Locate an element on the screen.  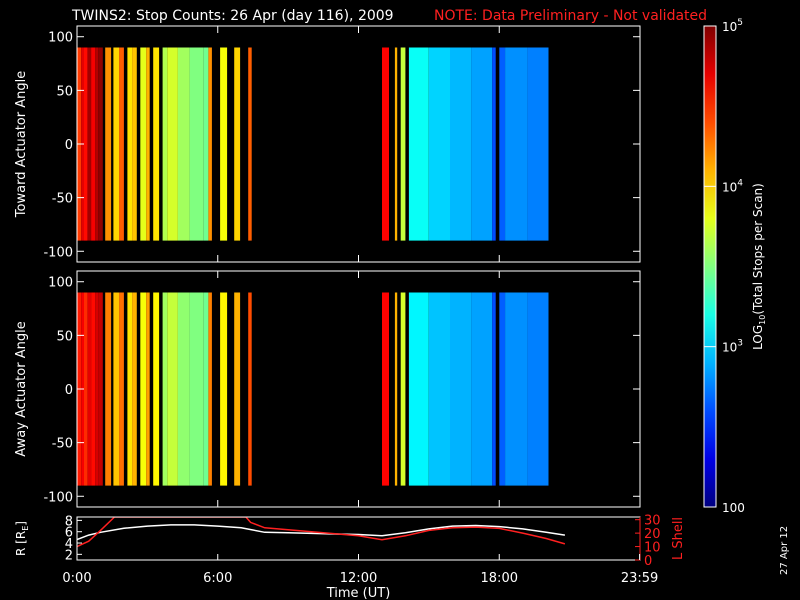
lshell-series-line is located at coordinates (321, 532).